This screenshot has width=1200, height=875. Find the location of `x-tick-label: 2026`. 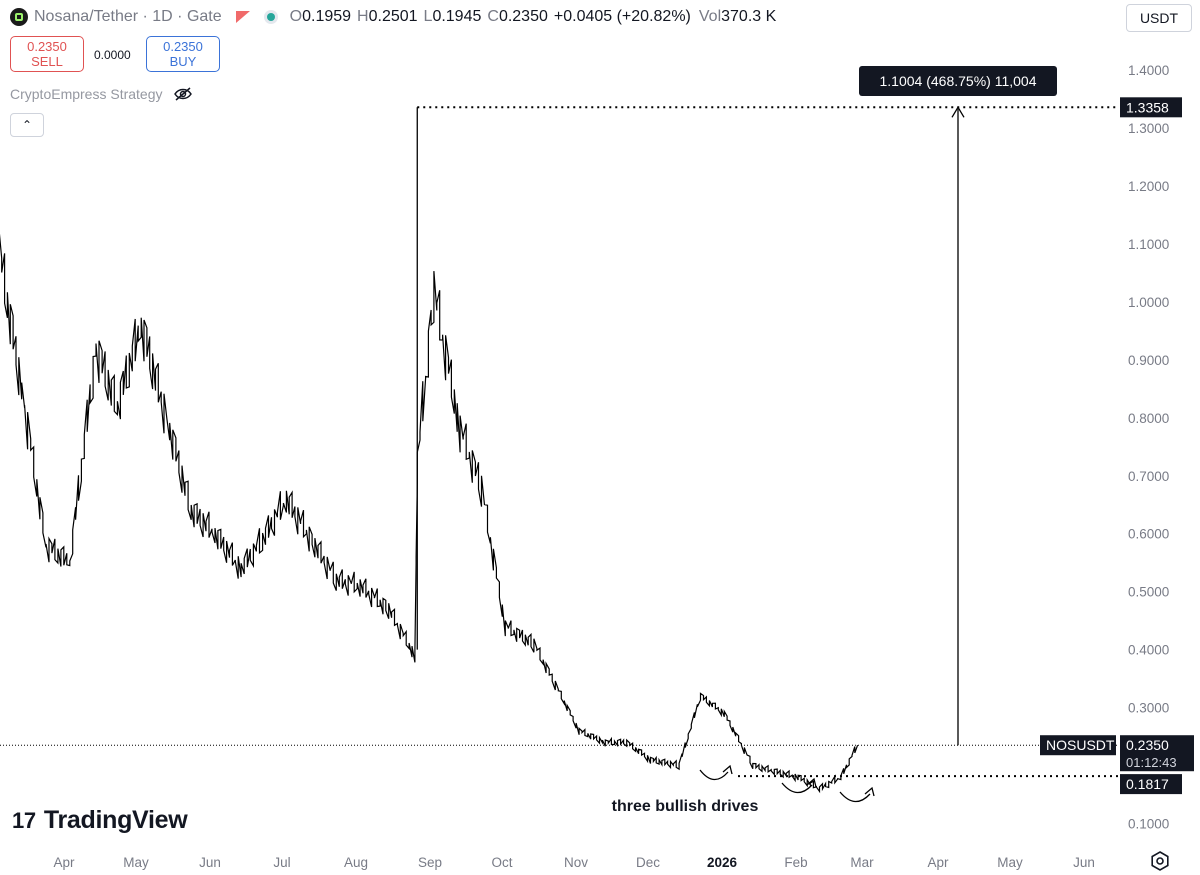

x-tick-label: 2026 is located at coordinates (722, 862).